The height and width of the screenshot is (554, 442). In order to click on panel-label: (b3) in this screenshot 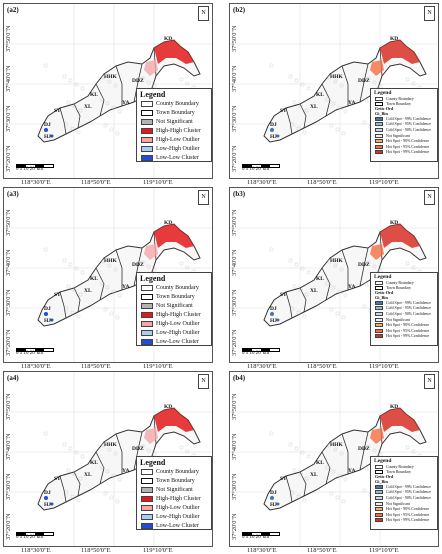, I will do `click(239, 194)`.